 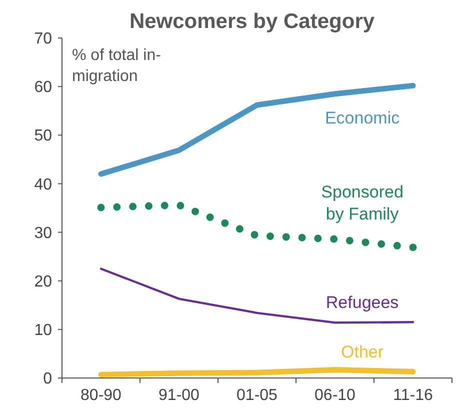 What do you see at coordinates (179, 395) in the screenshot?
I see `x-tick-label: 91-00` at bounding box center [179, 395].